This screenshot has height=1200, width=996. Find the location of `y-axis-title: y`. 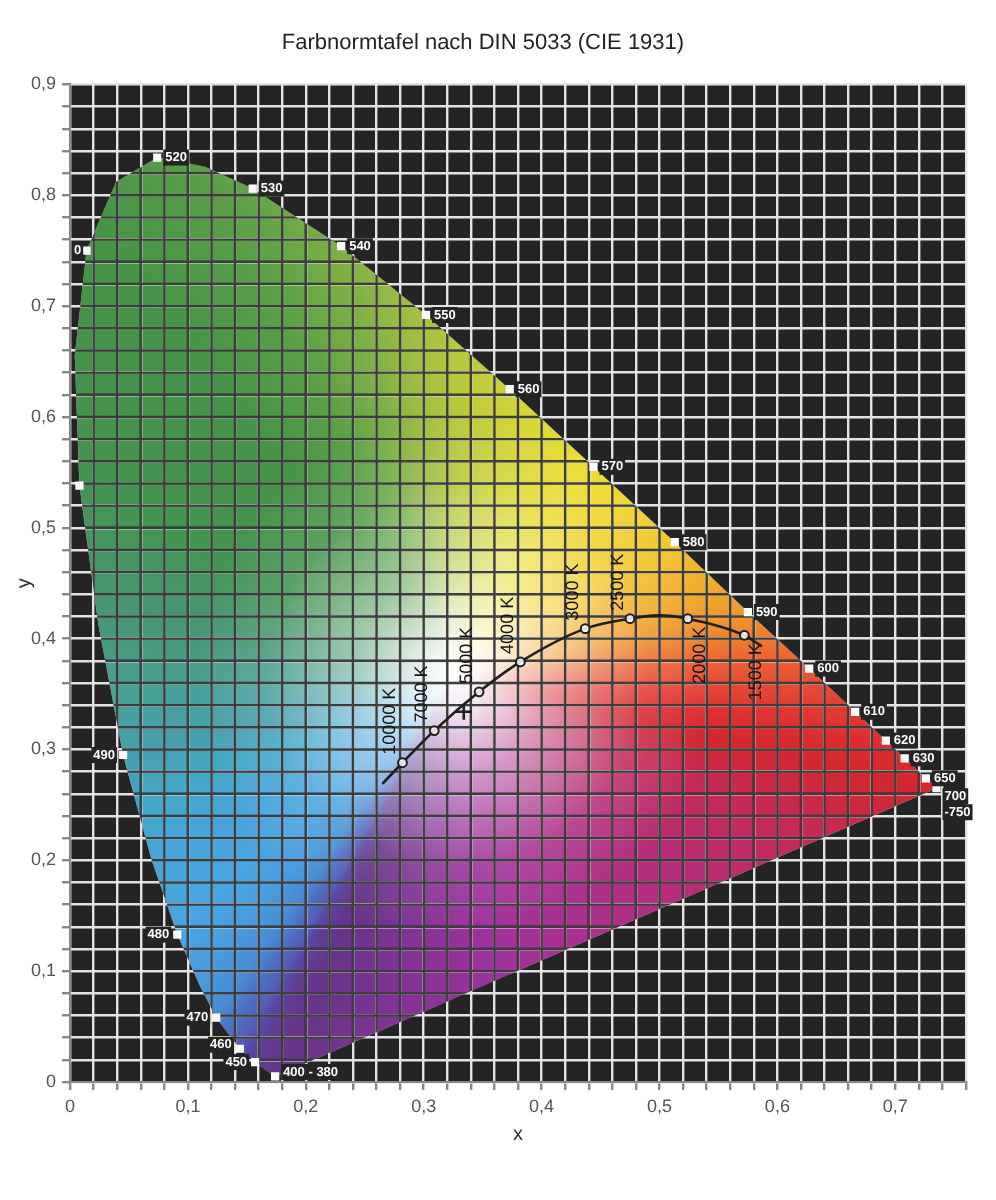

y-axis-title: y is located at coordinates (24, 583).